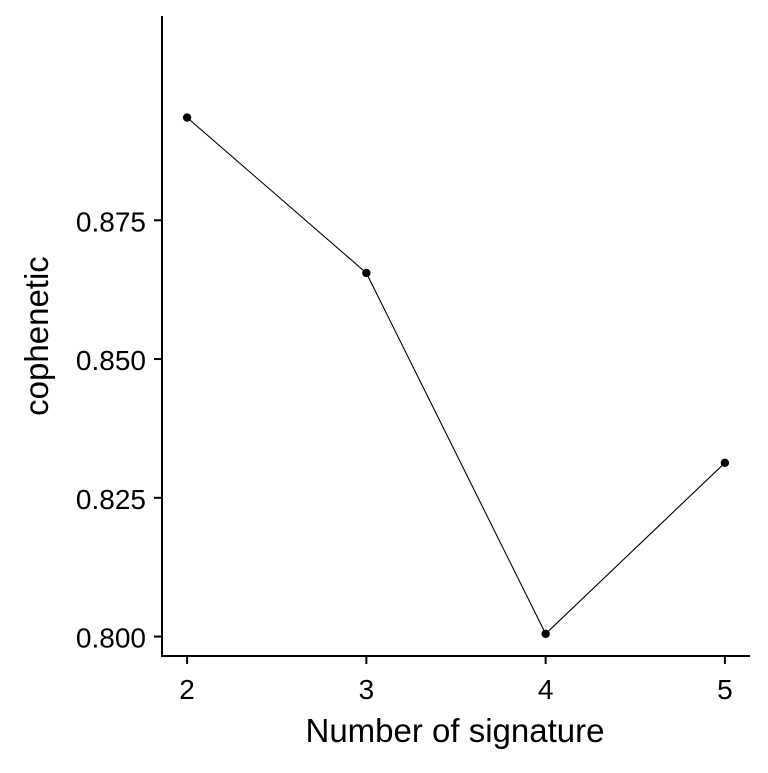  What do you see at coordinates (111, 360) in the screenshot?
I see `y-tick-label: 0.850` at bounding box center [111, 360].